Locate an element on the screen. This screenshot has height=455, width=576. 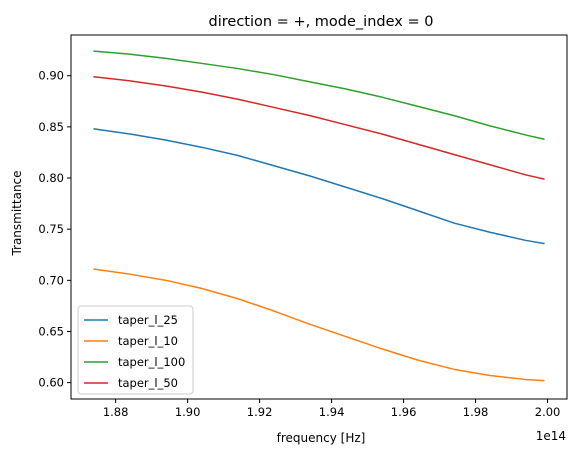
y-tick-label: 0.70 is located at coordinates (51, 280).